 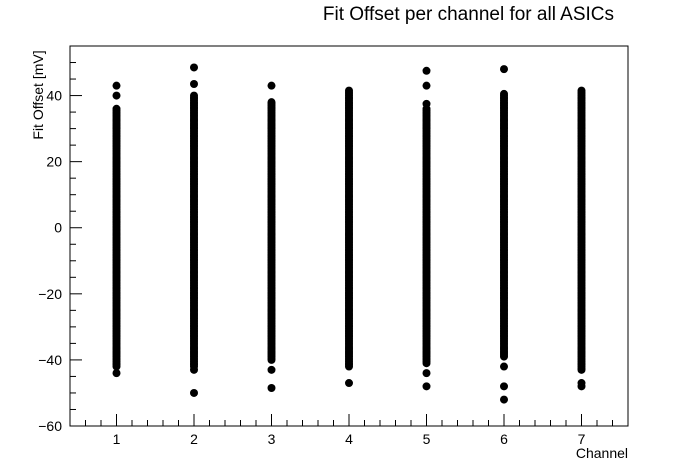 I want to click on x-tick-label: 2, so click(x=194, y=439).